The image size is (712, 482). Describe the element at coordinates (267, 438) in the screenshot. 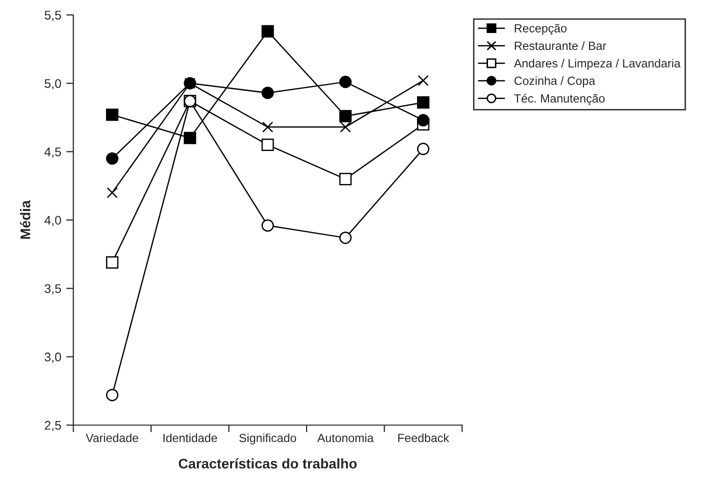

I see `x-tick-label: Significado` at that location.